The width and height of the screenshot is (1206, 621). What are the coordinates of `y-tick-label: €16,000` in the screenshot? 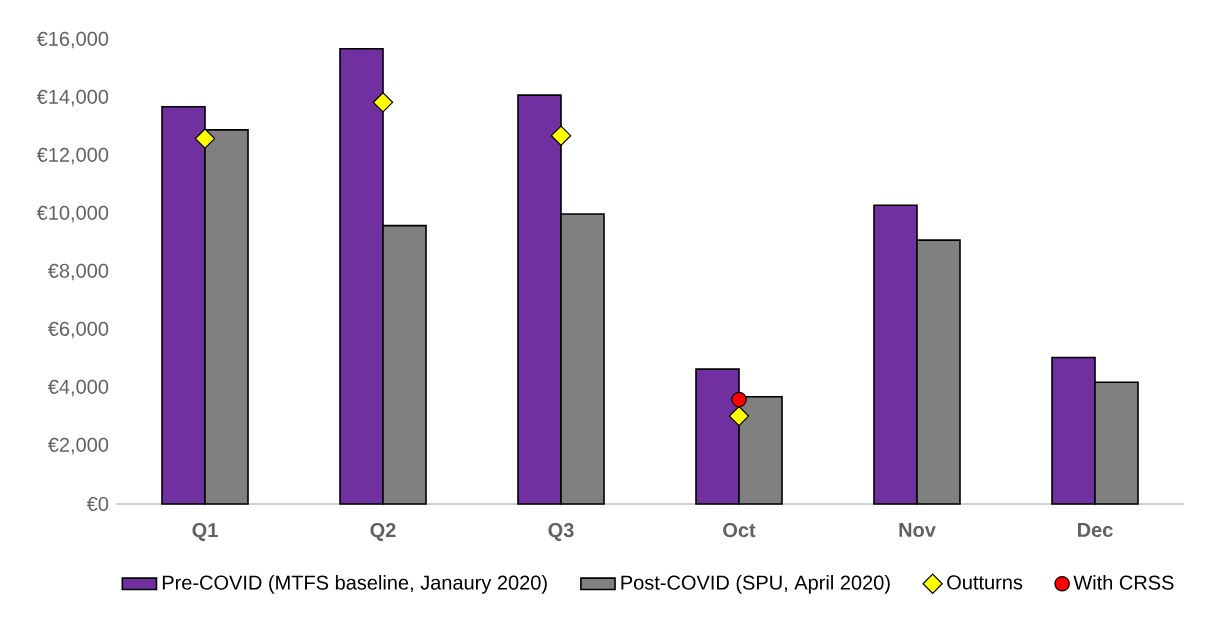 It's located at (72, 40).